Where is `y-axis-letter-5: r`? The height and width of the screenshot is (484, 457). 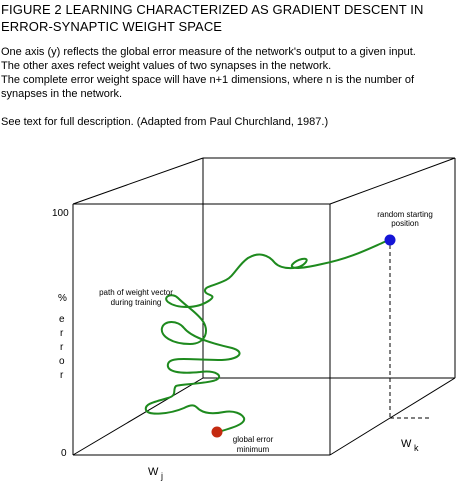 y-axis-letter-5: r is located at coordinates (62, 375).